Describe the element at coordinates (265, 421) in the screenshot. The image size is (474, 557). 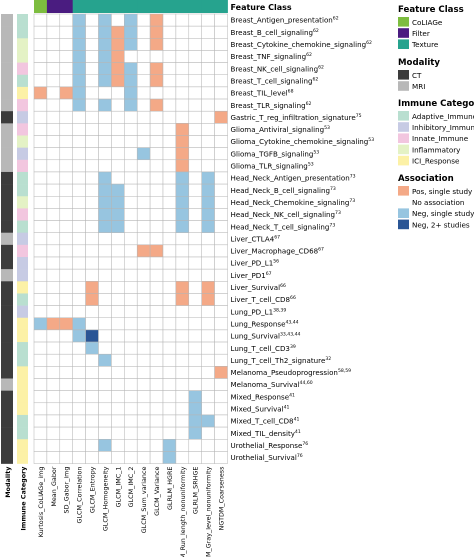
I see `row-label: Mixed_T_cell_CD841` at that location.